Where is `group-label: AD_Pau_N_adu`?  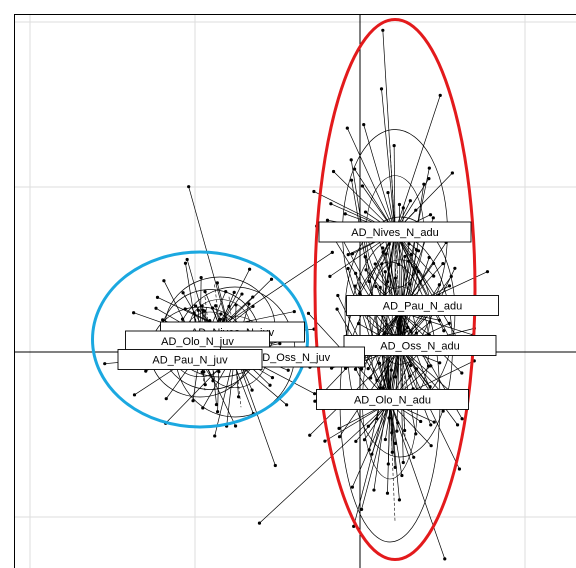
group-label: AD_Pau_N_adu is located at coordinates (422, 305).